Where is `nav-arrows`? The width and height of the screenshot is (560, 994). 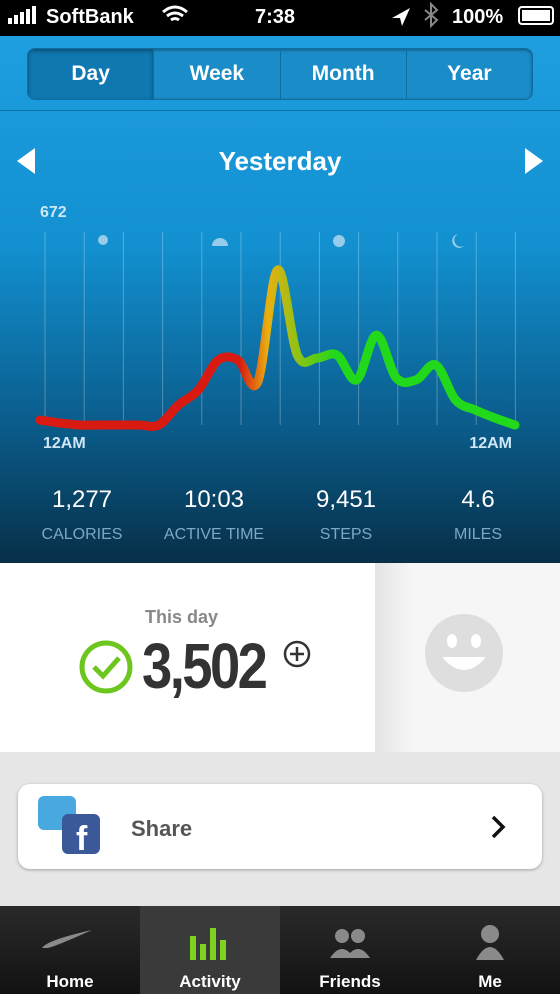 nav-arrows is located at coordinates (280, 161).